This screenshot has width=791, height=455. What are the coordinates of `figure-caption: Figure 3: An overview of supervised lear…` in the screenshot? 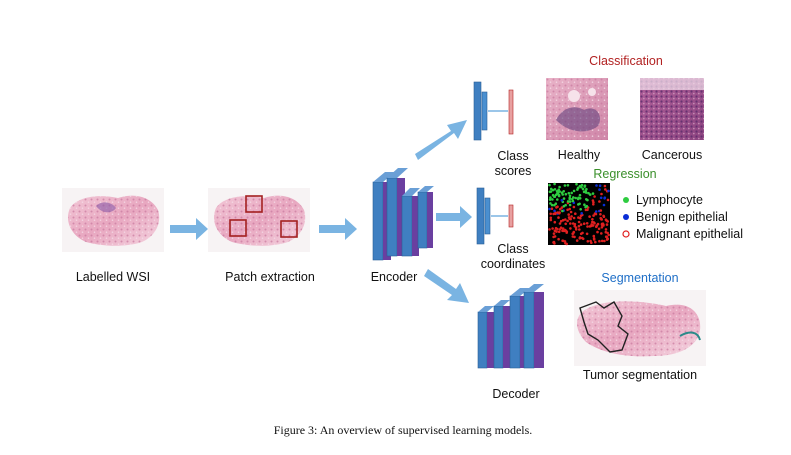 It's located at (403, 430).